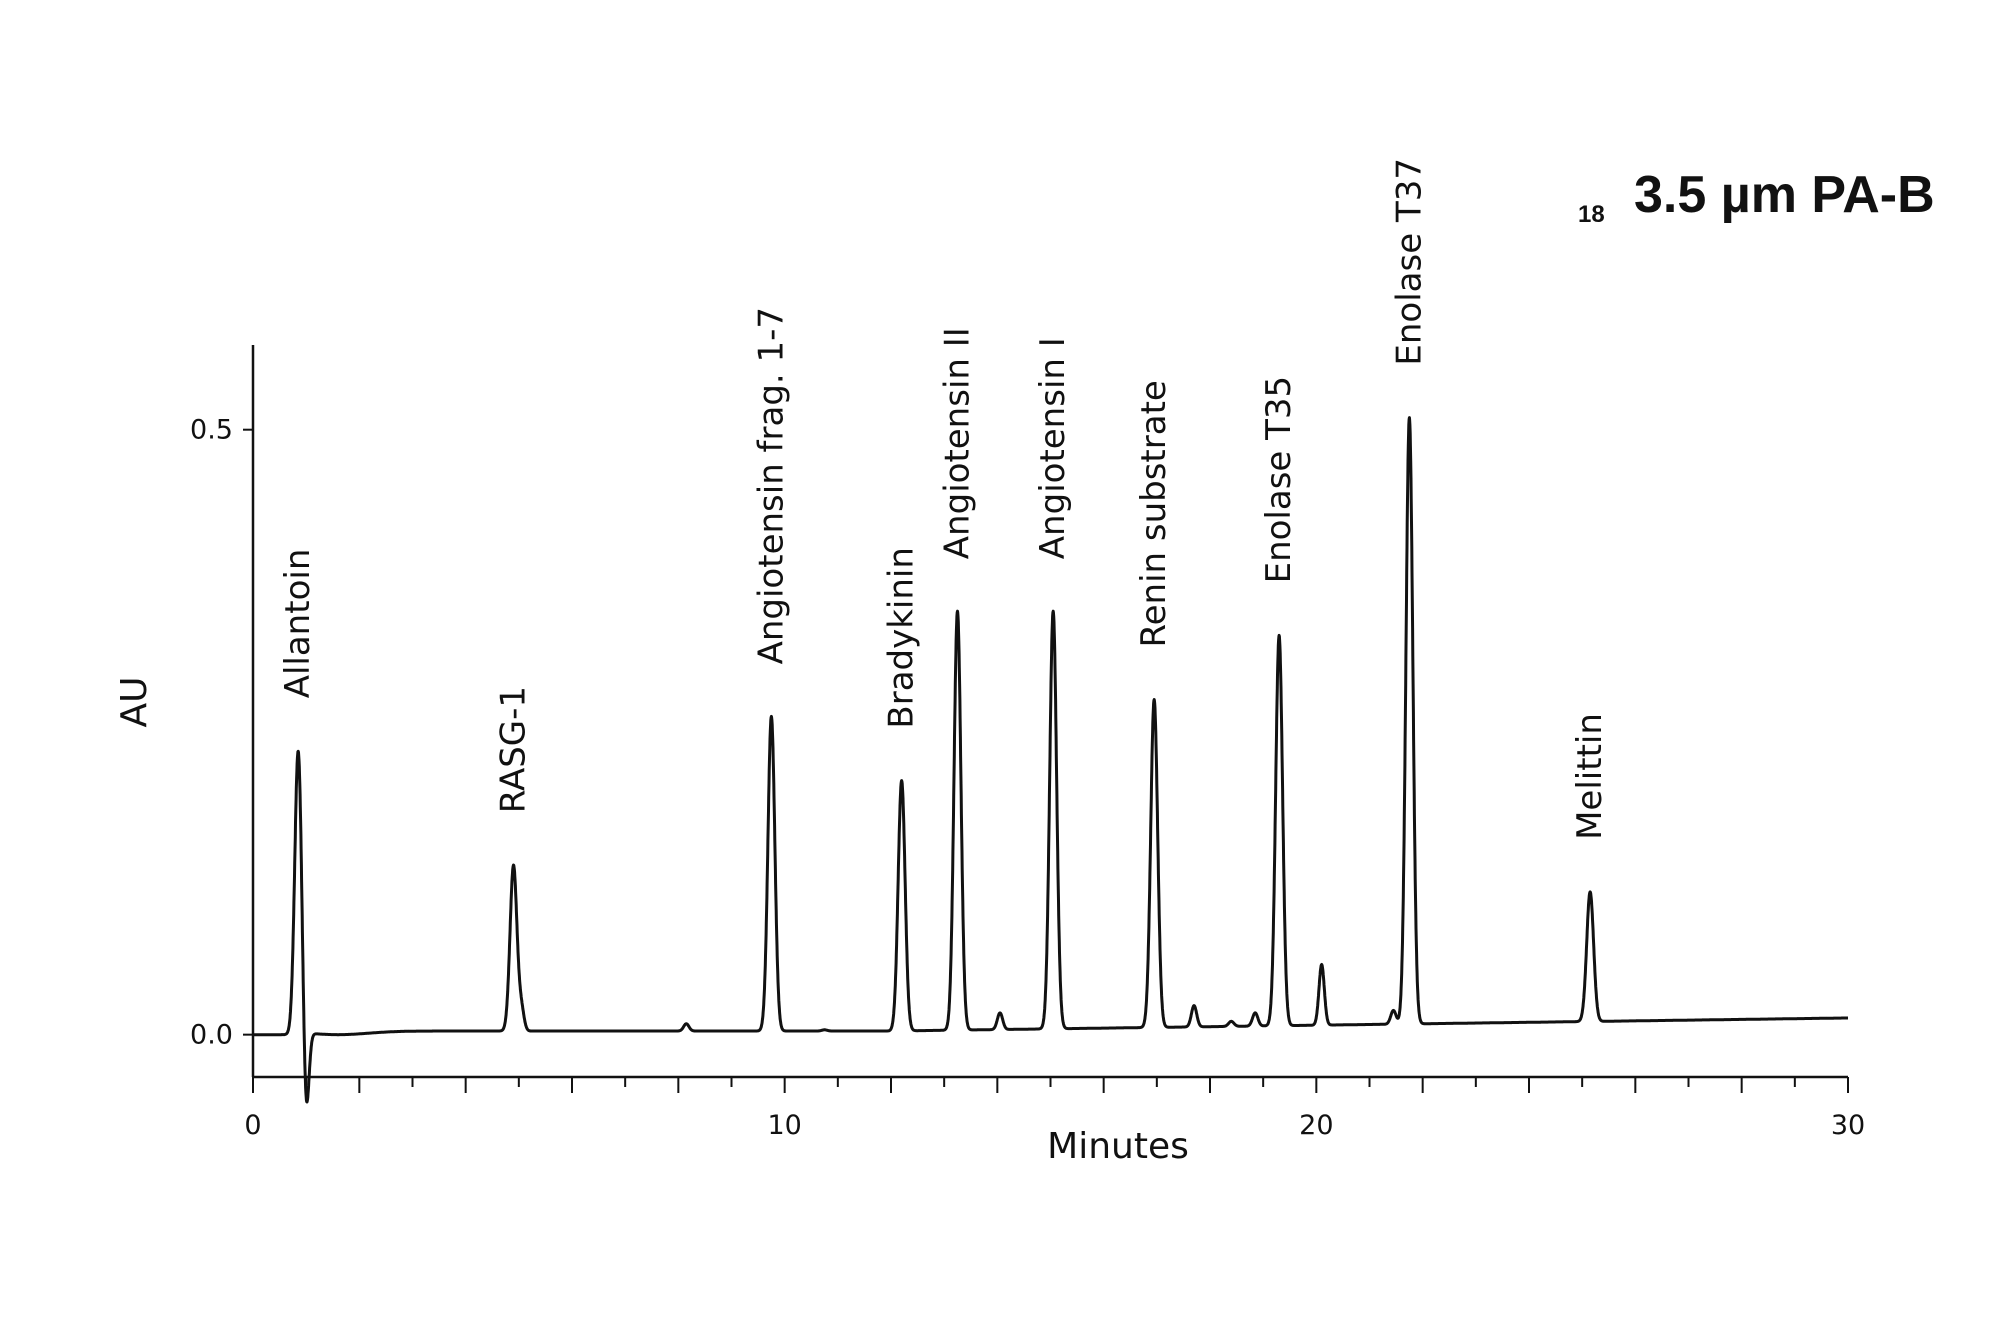 This screenshot has width=2000, height=1333. I want to click on x-tick-label: 10, so click(784, 1125).